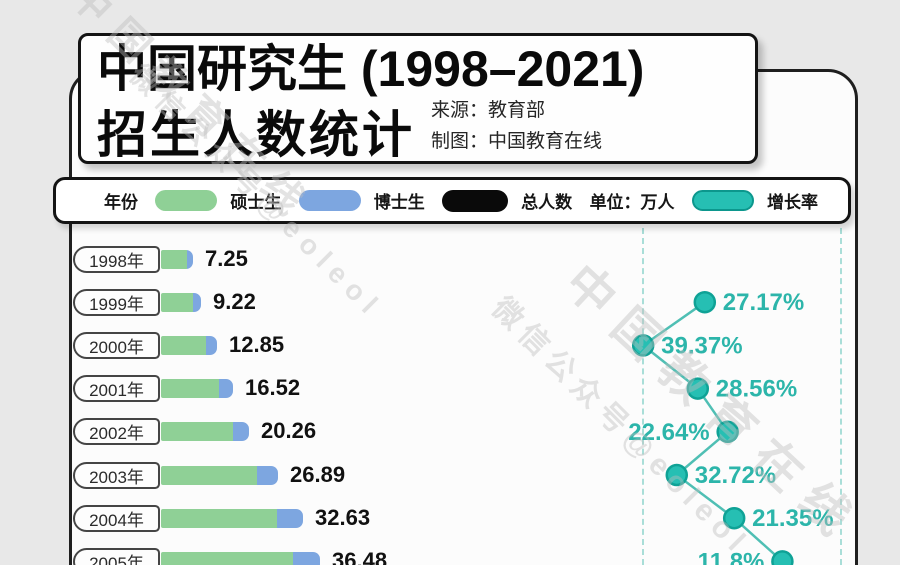 This screenshot has width=900, height=565. Describe the element at coordinates (116, 518) in the screenshot. I see `year-pill: 2004年` at that location.